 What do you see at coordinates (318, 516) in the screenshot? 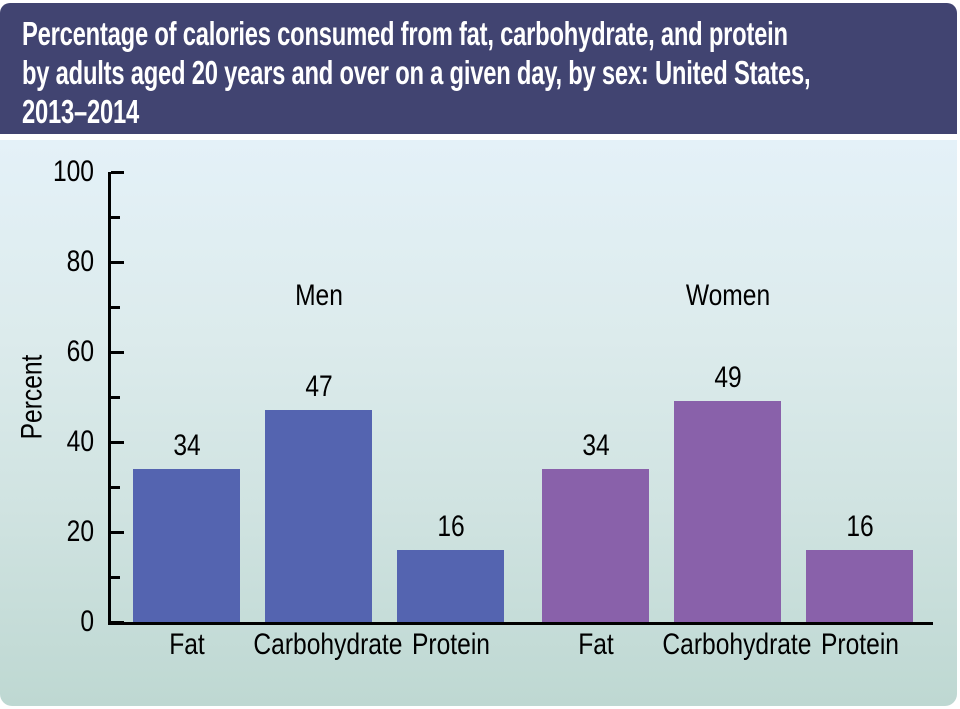
I see `bar-men-carbohydrate` at bounding box center [318, 516].